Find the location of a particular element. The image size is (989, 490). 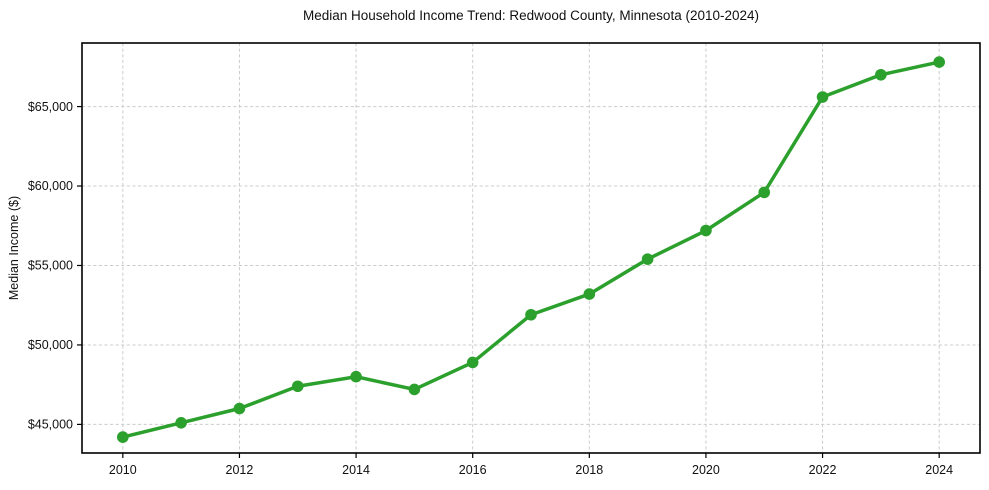

y-tick-label: $55,000 is located at coordinates (50, 266).